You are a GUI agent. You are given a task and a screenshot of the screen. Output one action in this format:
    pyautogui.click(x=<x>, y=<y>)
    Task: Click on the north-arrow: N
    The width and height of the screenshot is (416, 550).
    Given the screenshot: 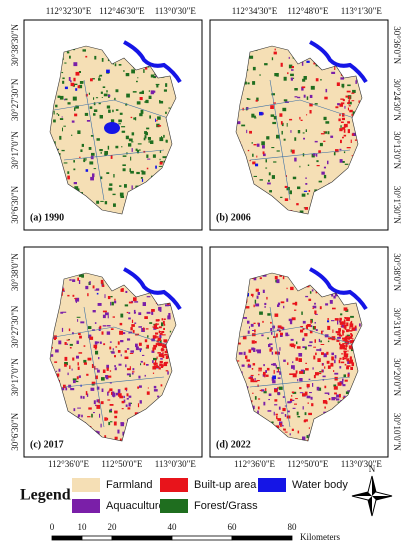 What is the action you would take?
    pyautogui.click(x=372, y=490)
    